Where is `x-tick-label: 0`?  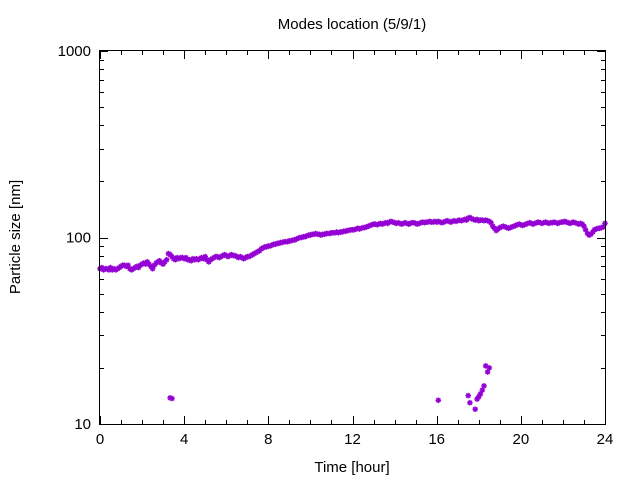 x-tick-label: 0 is located at coordinates (100, 439).